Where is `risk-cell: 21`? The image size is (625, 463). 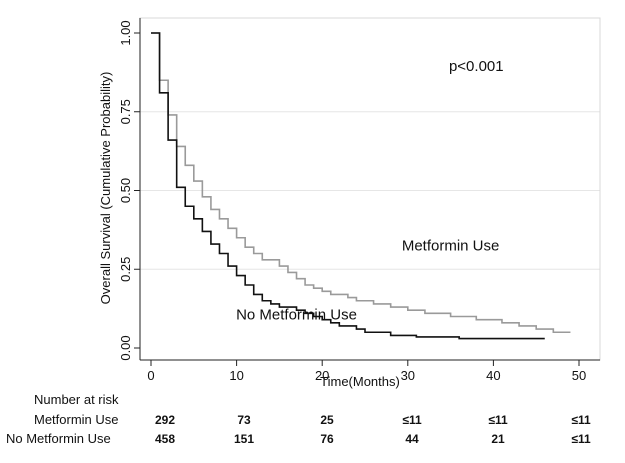
risk-cell: 21 is located at coordinates (498, 439).